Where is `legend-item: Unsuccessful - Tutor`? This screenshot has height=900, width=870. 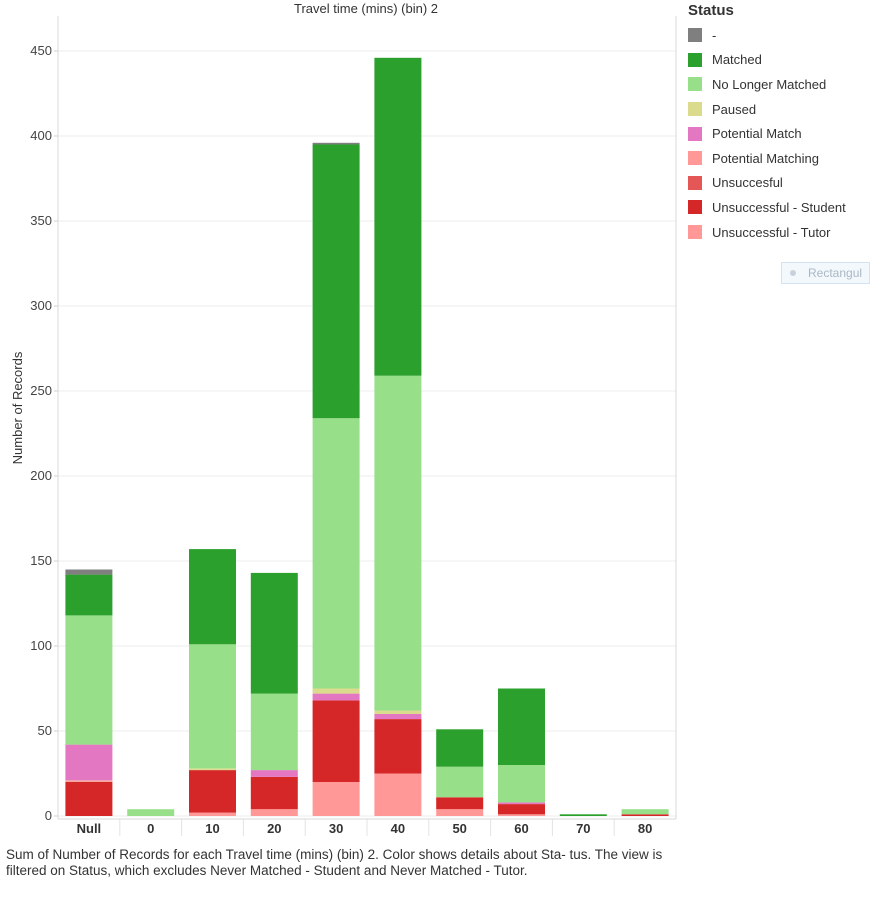
legend-item: Unsuccessful - Tutor is located at coordinates (779, 232).